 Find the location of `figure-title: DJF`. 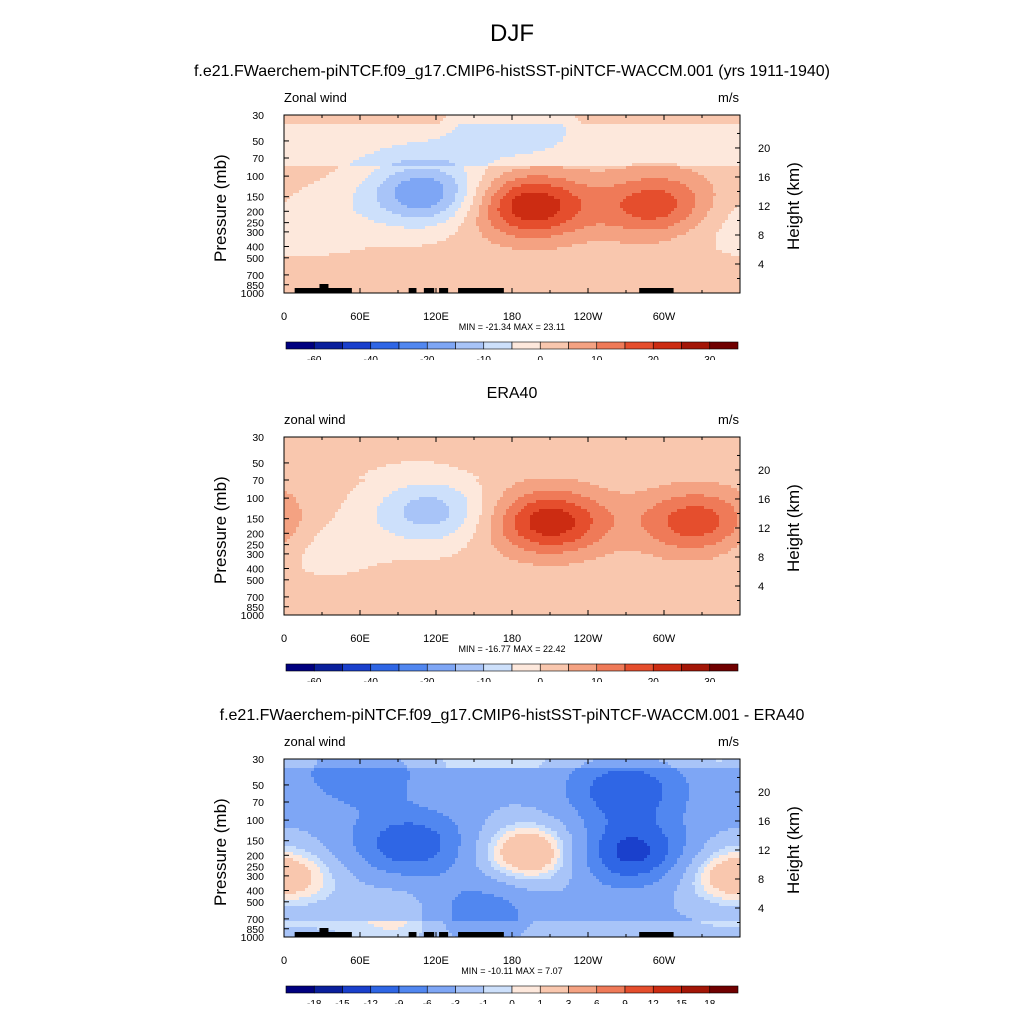

figure-title: DJF is located at coordinates (512, 34).